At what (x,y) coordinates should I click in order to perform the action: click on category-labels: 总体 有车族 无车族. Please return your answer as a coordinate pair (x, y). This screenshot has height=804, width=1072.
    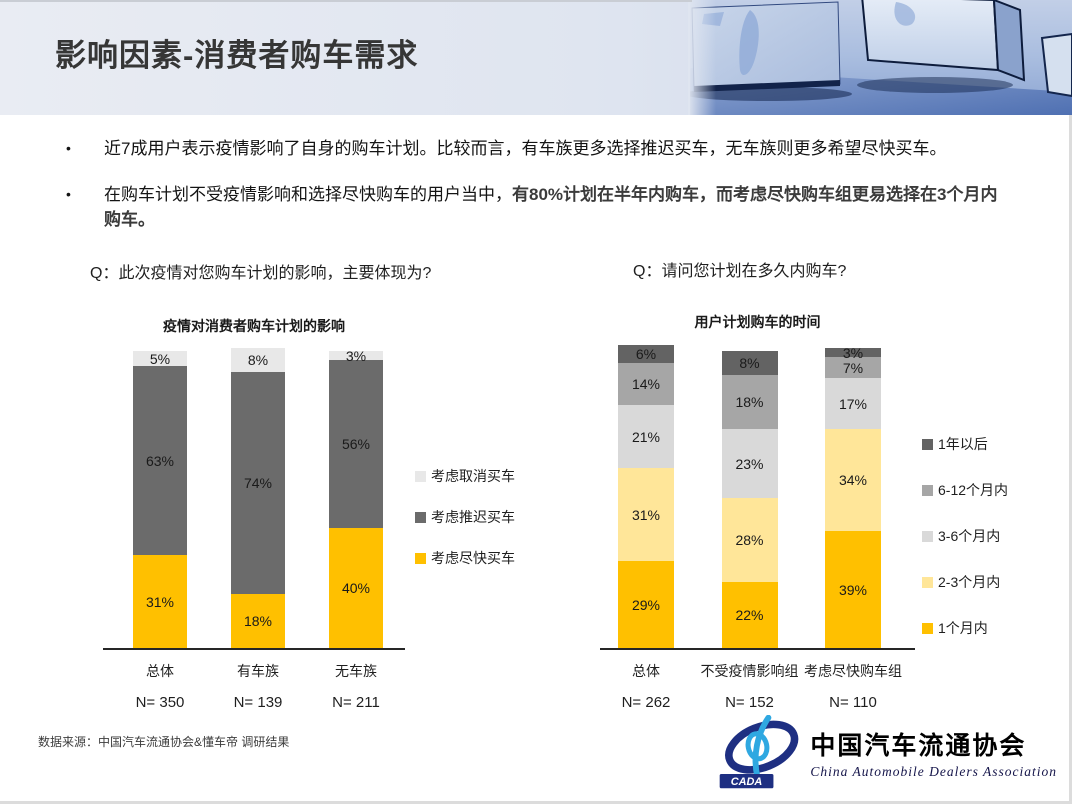
    Looking at the image, I should click on (254, 671).